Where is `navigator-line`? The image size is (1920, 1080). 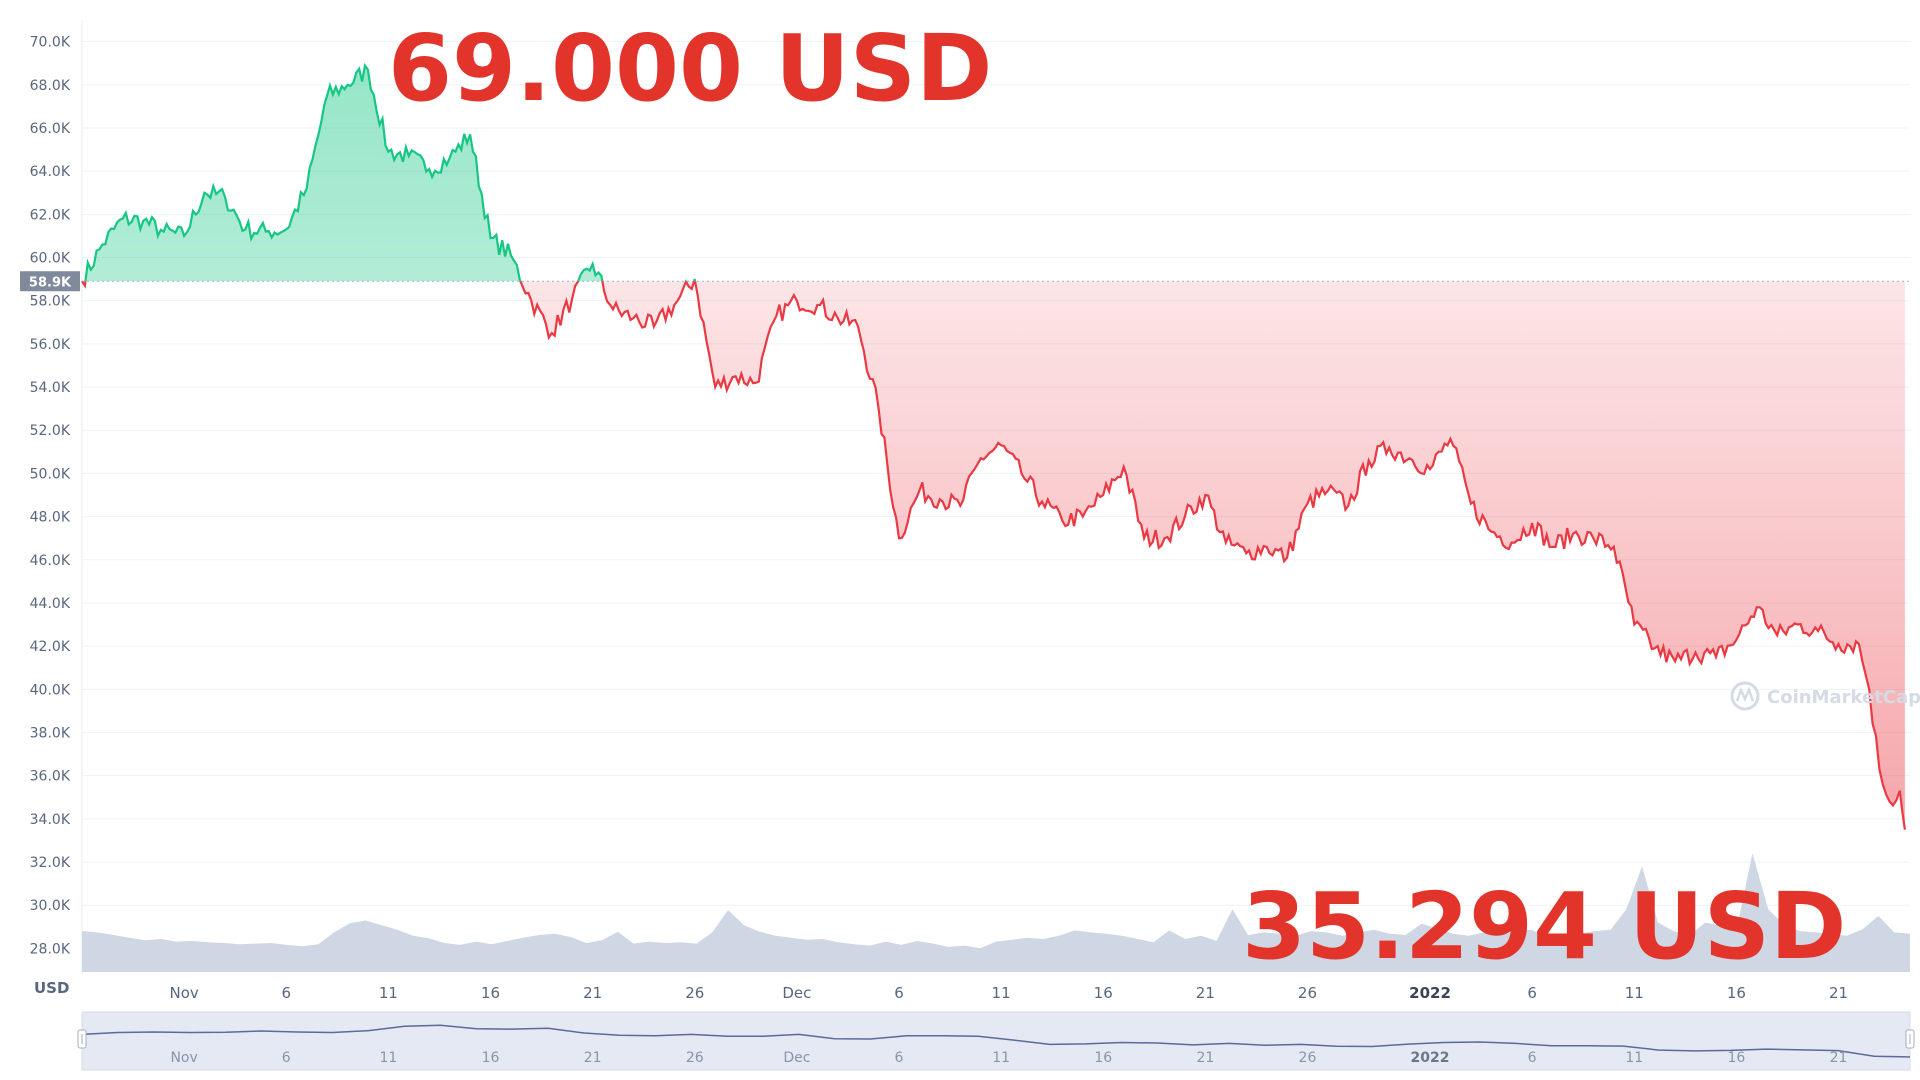
navigator-line is located at coordinates (996, 1041).